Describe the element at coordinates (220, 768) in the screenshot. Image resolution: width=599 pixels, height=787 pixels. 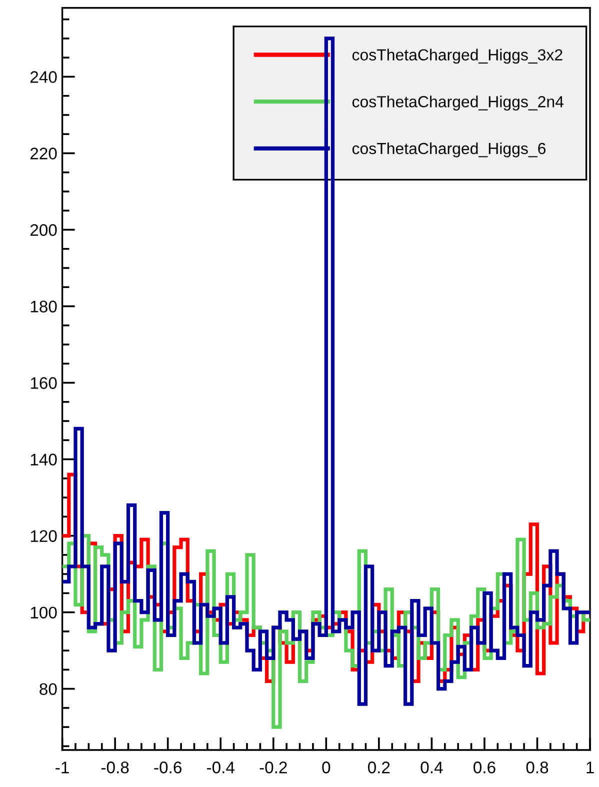
I see `x-tick-label: -0.4` at that location.